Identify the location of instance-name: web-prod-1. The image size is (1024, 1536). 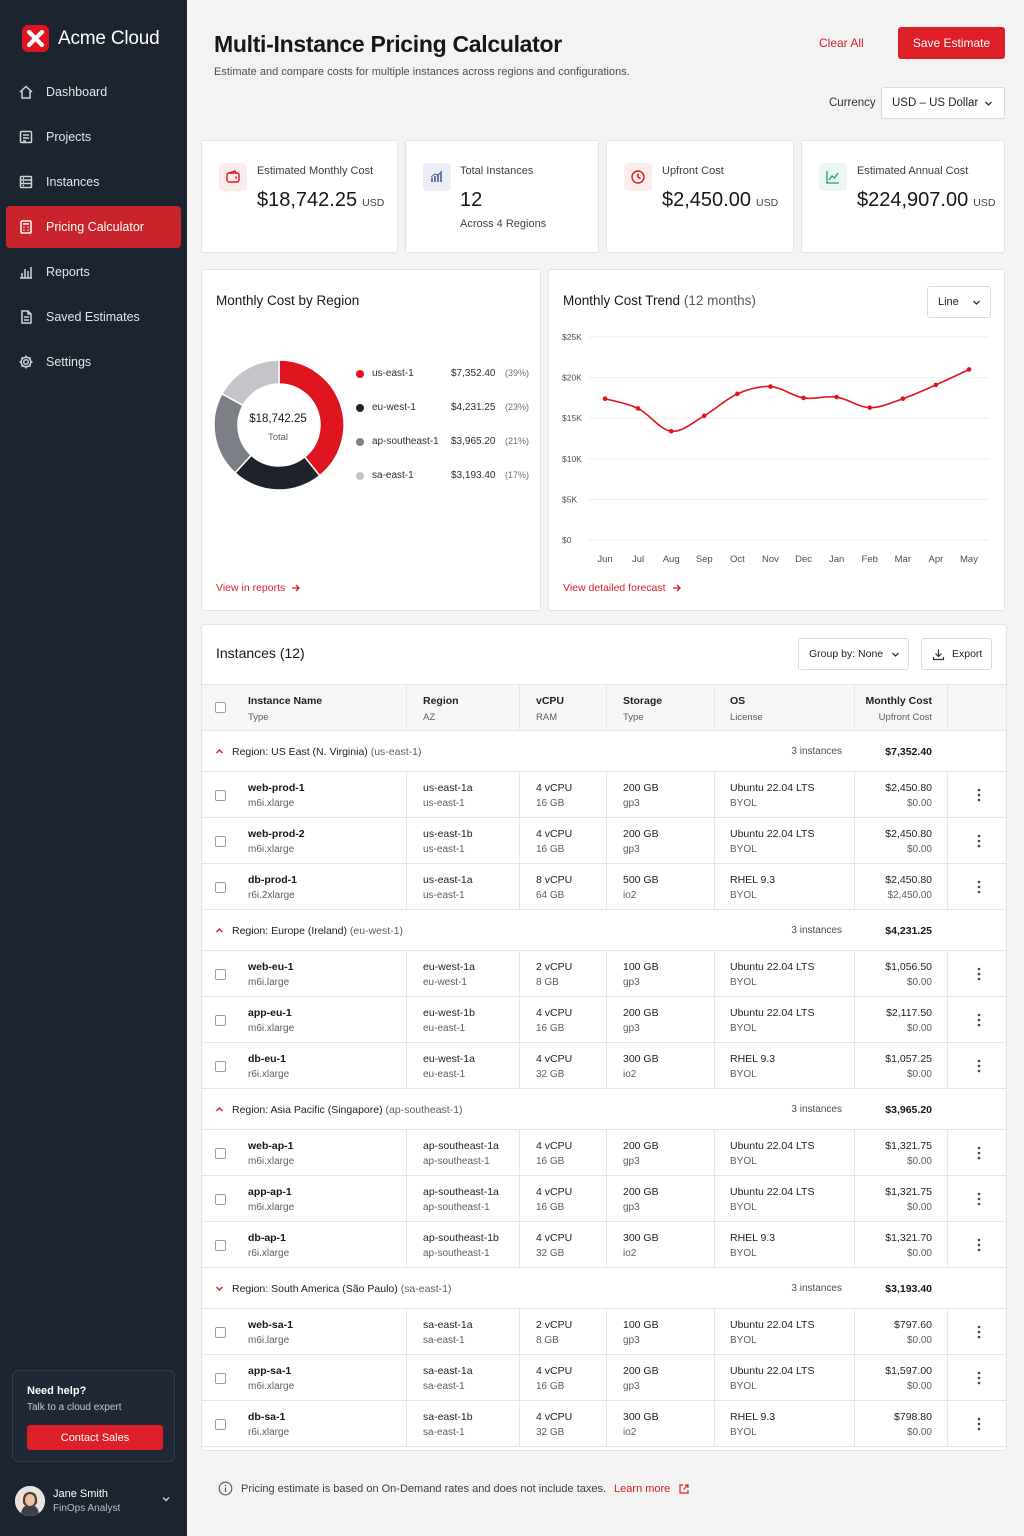
(276, 788).